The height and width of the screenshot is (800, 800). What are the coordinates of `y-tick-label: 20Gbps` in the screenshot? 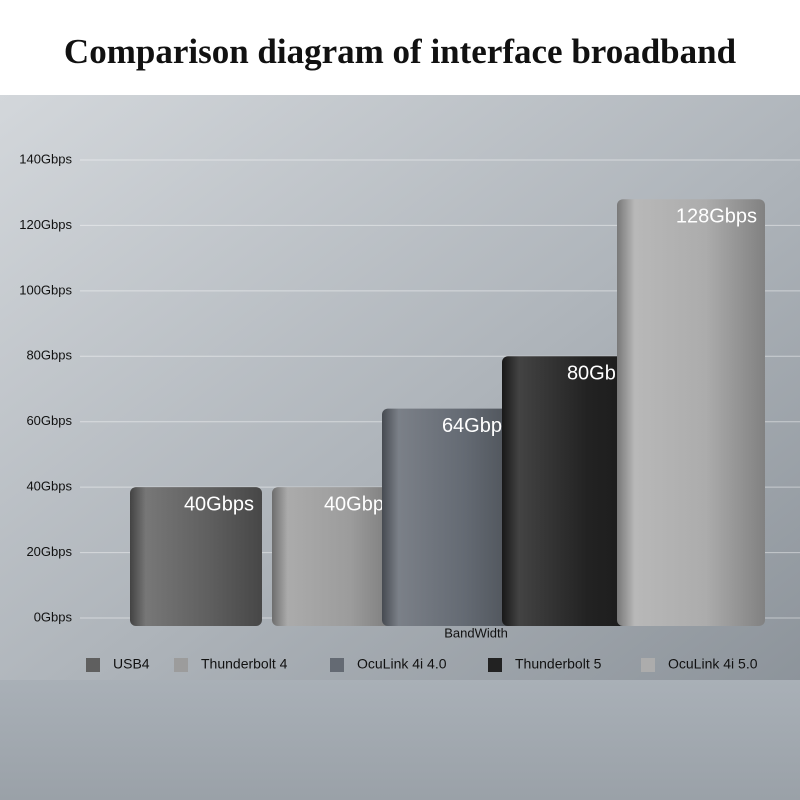 It's located at (49, 551).